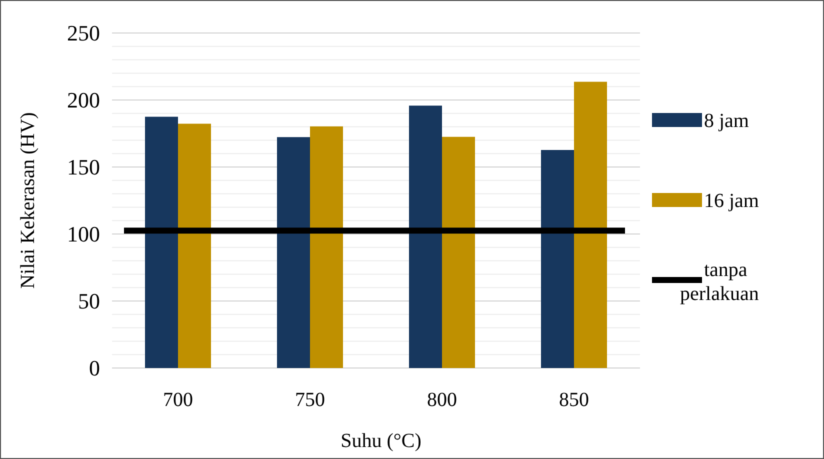  Describe the element at coordinates (83, 33) in the screenshot. I see `y-tick-label: 250` at that location.